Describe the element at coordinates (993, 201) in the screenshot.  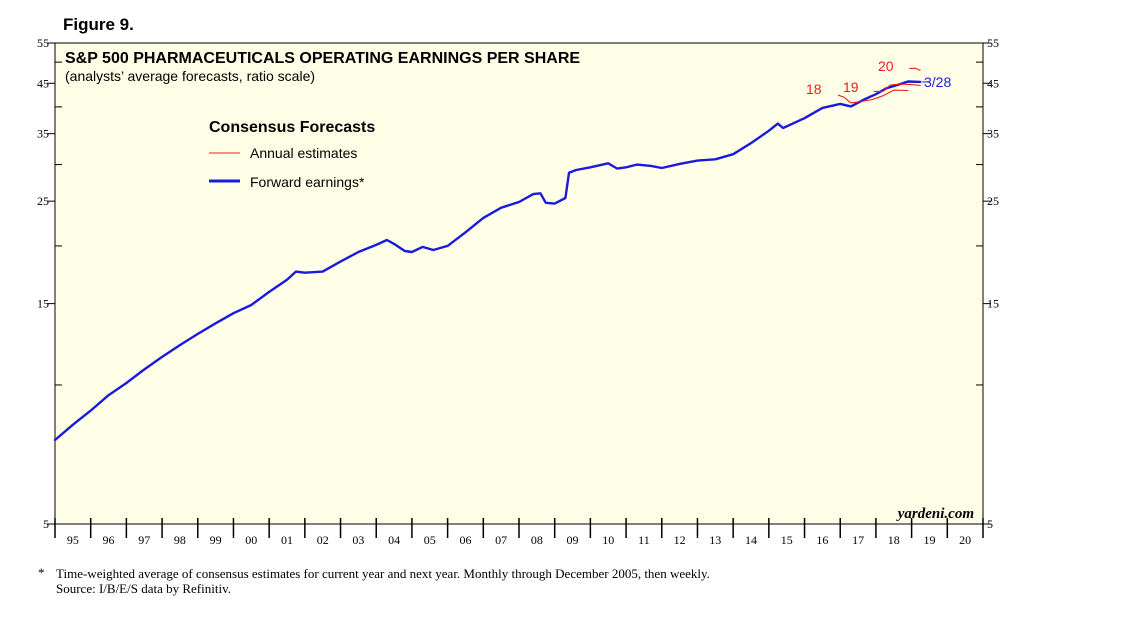
I see `y-tick-label-right: 25` at that location.